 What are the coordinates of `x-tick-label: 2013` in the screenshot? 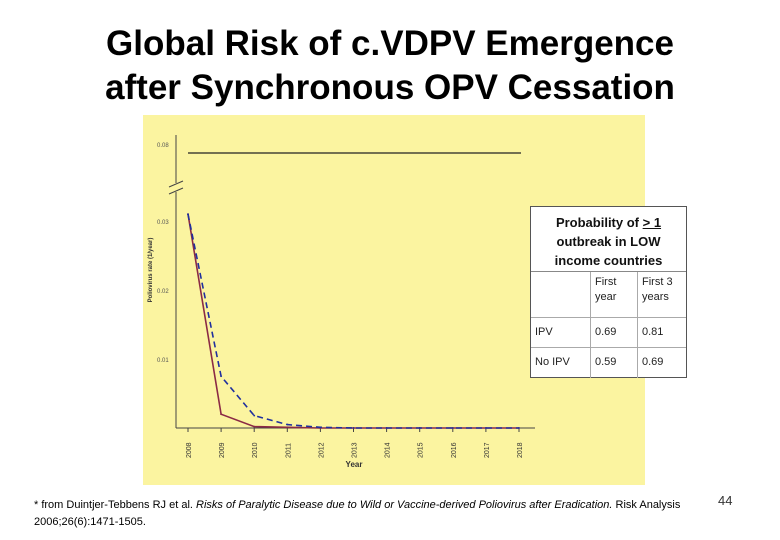 It's located at (355, 450).